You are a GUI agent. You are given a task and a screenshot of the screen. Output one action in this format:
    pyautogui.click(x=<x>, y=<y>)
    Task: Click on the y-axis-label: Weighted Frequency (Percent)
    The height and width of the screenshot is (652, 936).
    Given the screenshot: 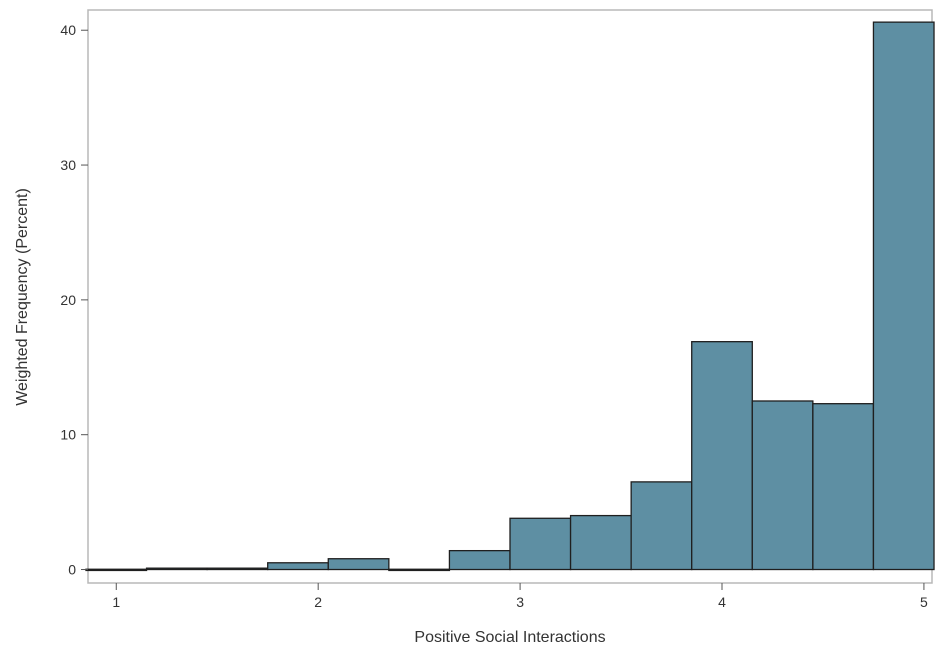 What is the action you would take?
    pyautogui.click(x=22, y=297)
    